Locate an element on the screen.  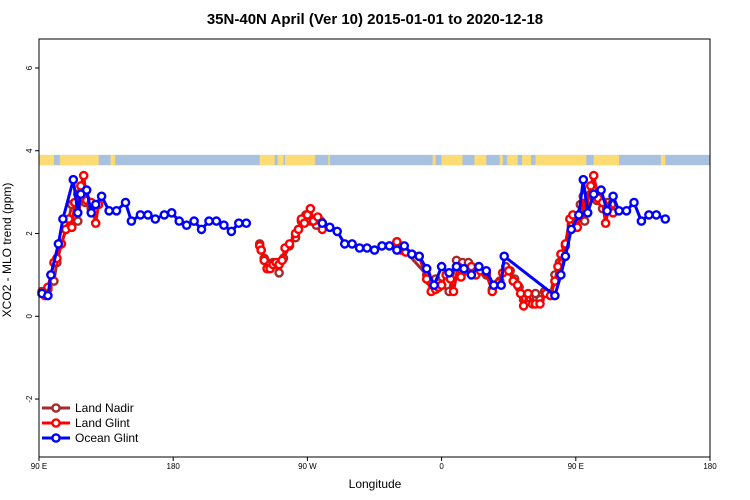
y-axis: -2 0 2 4 6 is located at coordinates (32, 234).